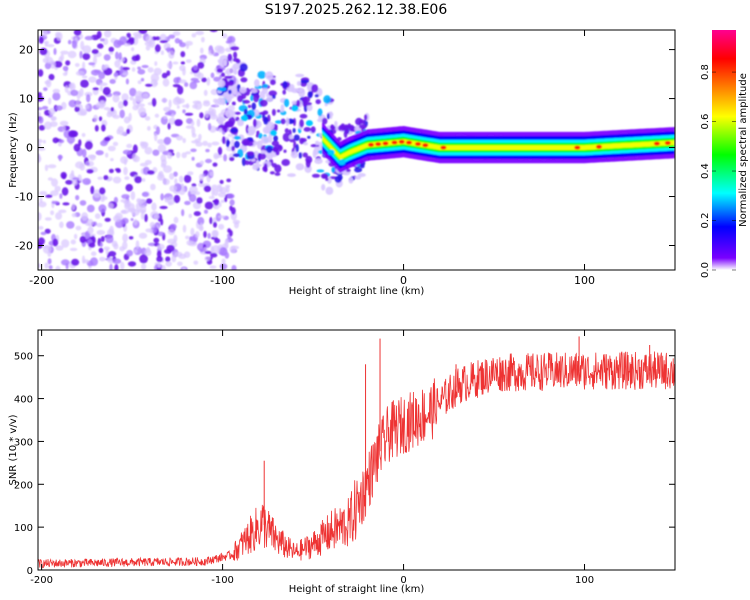 This screenshot has height=600, width=750. I want to click on x-tick-label: -200, so click(41, 580).